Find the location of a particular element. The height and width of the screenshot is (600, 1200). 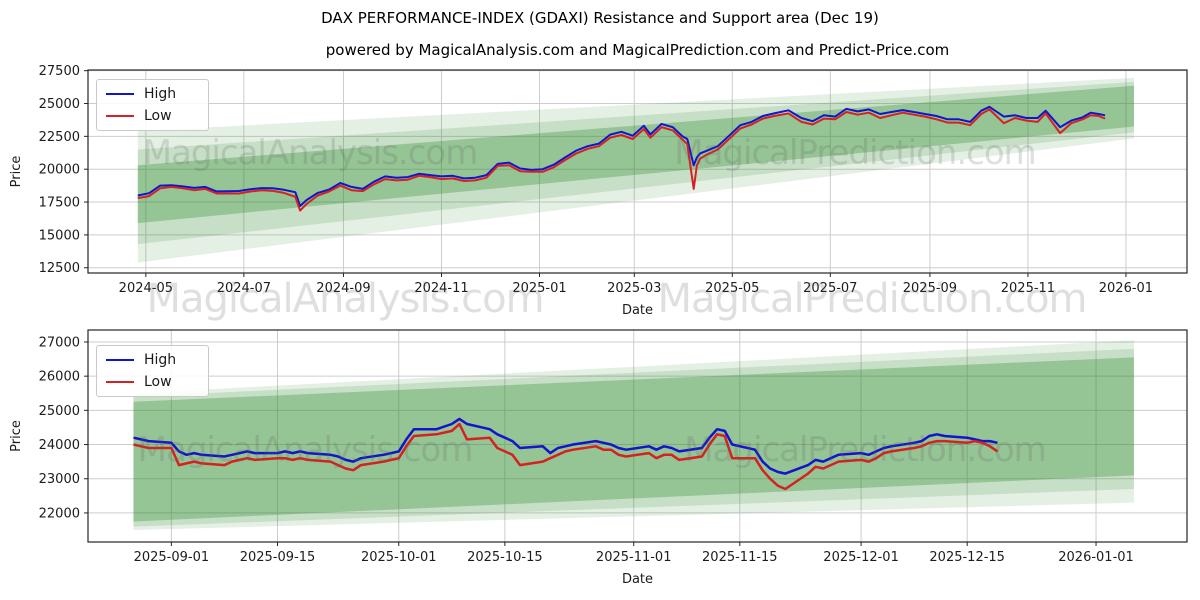

legend-overview: High Low is located at coordinates (153, 105).